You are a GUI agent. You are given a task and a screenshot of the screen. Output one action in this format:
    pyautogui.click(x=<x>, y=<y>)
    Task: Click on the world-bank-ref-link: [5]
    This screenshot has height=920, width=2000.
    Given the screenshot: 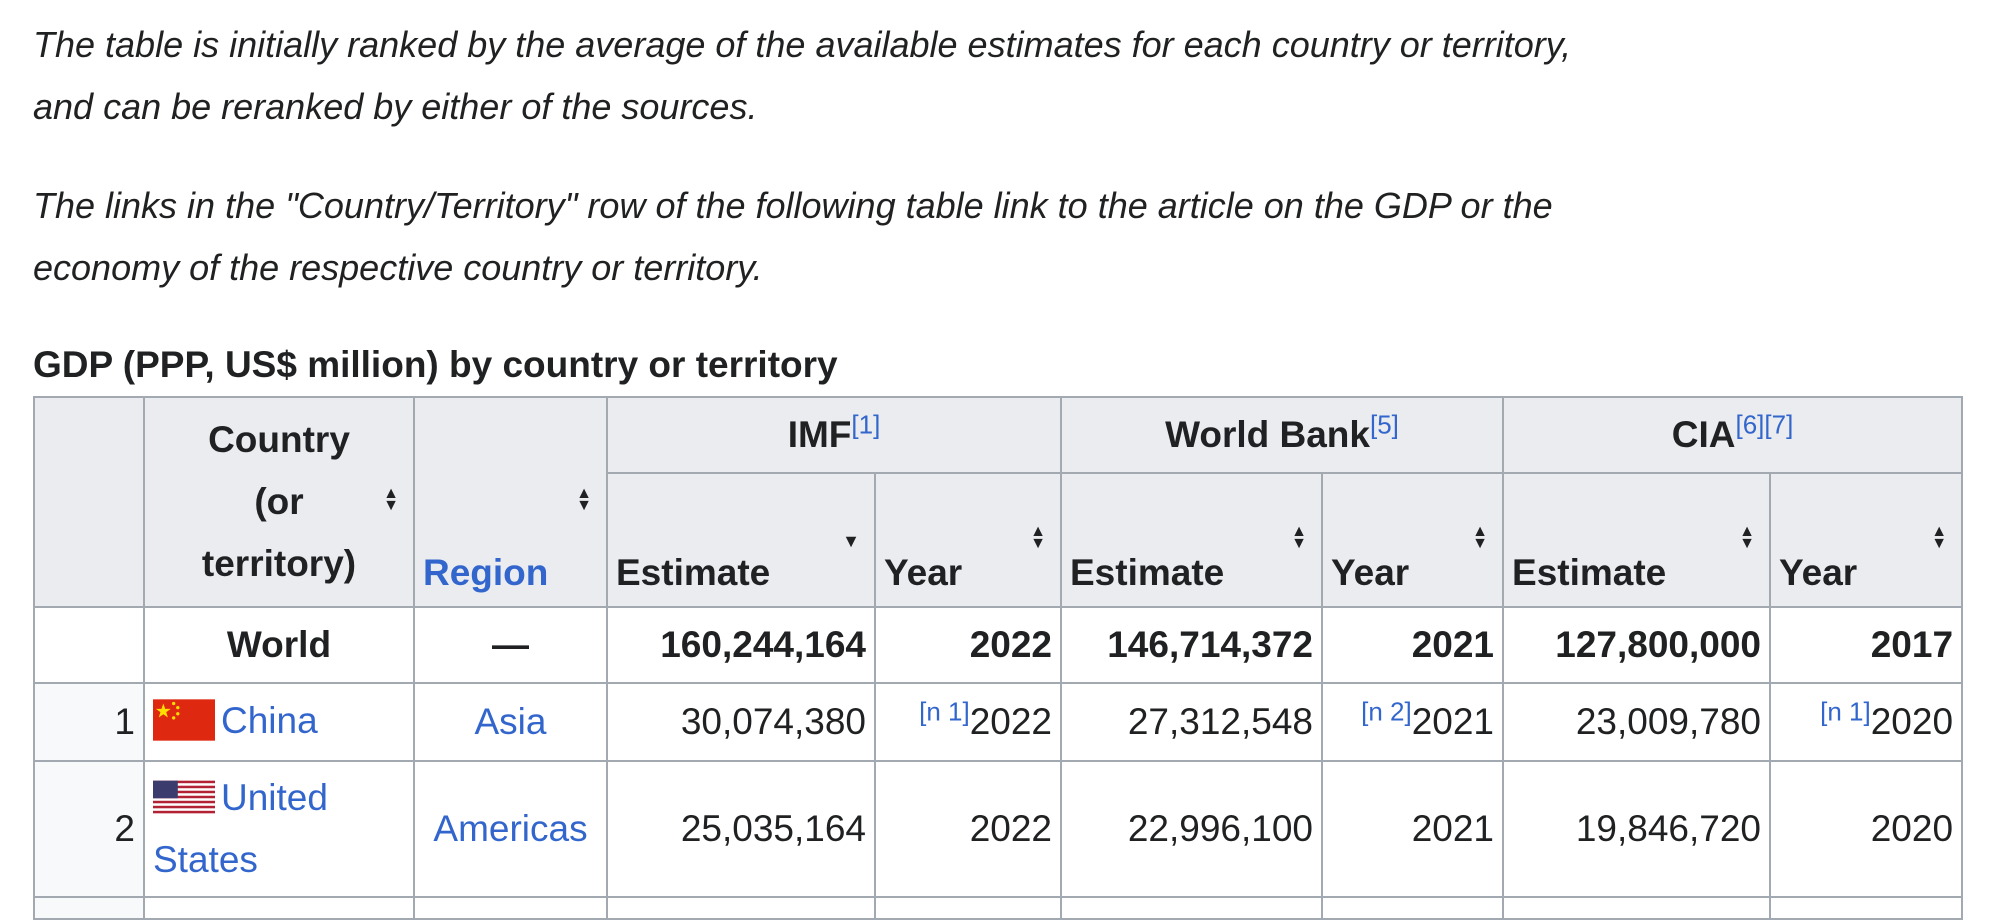 What is the action you would take?
    pyautogui.click(x=1384, y=424)
    